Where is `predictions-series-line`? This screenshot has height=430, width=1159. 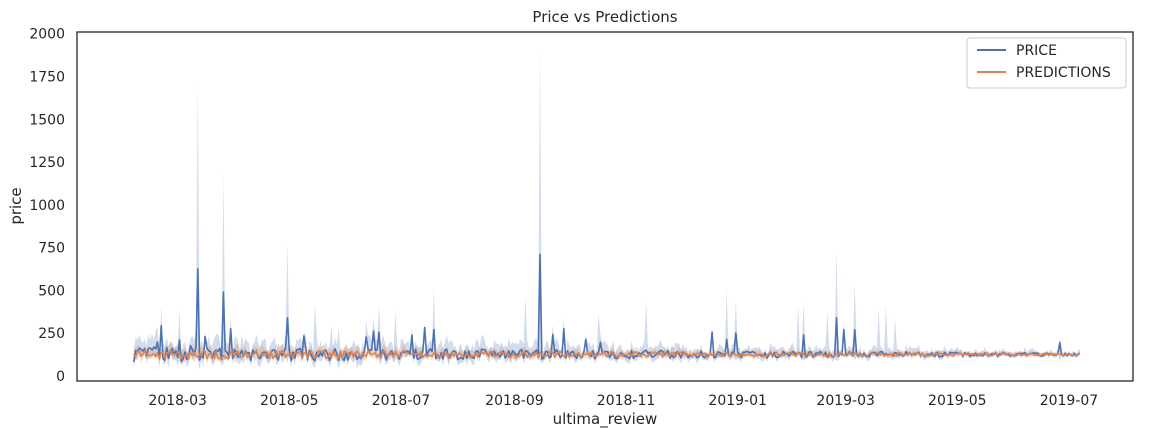 predictions-series-line is located at coordinates (607, 354).